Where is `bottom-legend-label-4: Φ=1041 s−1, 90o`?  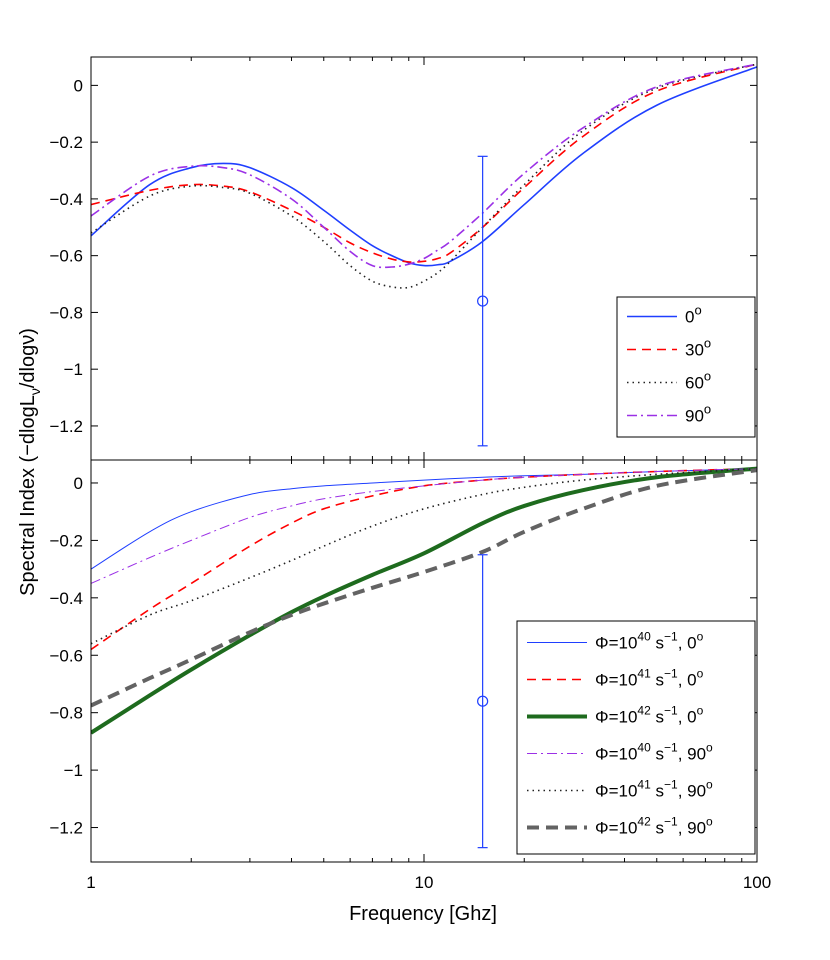 bottom-legend-label-4: Φ=1041 s−1, 90o is located at coordinates (654, 789).